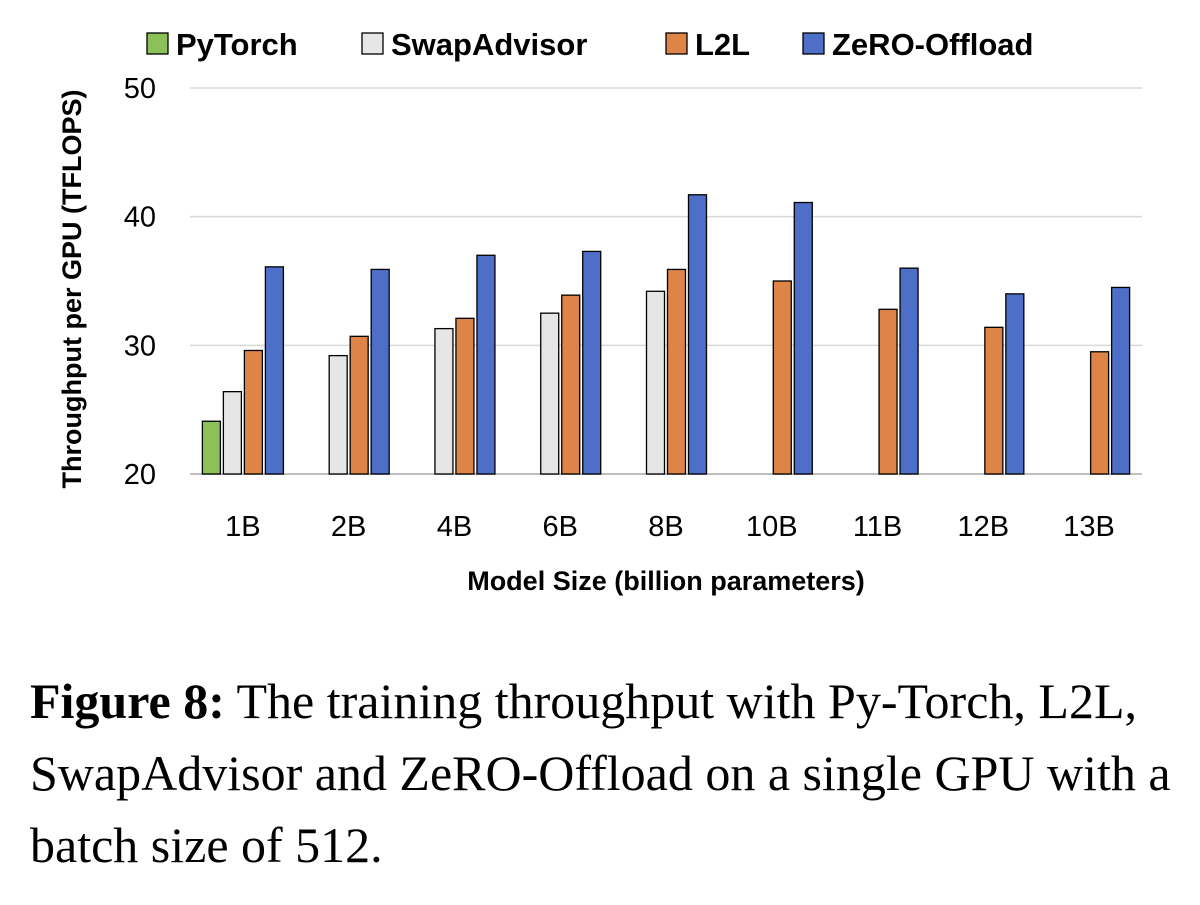 The height and width of the screenshot is (905, 1200). I want to click on bar-zero-offload-10b, so click(803, 338).